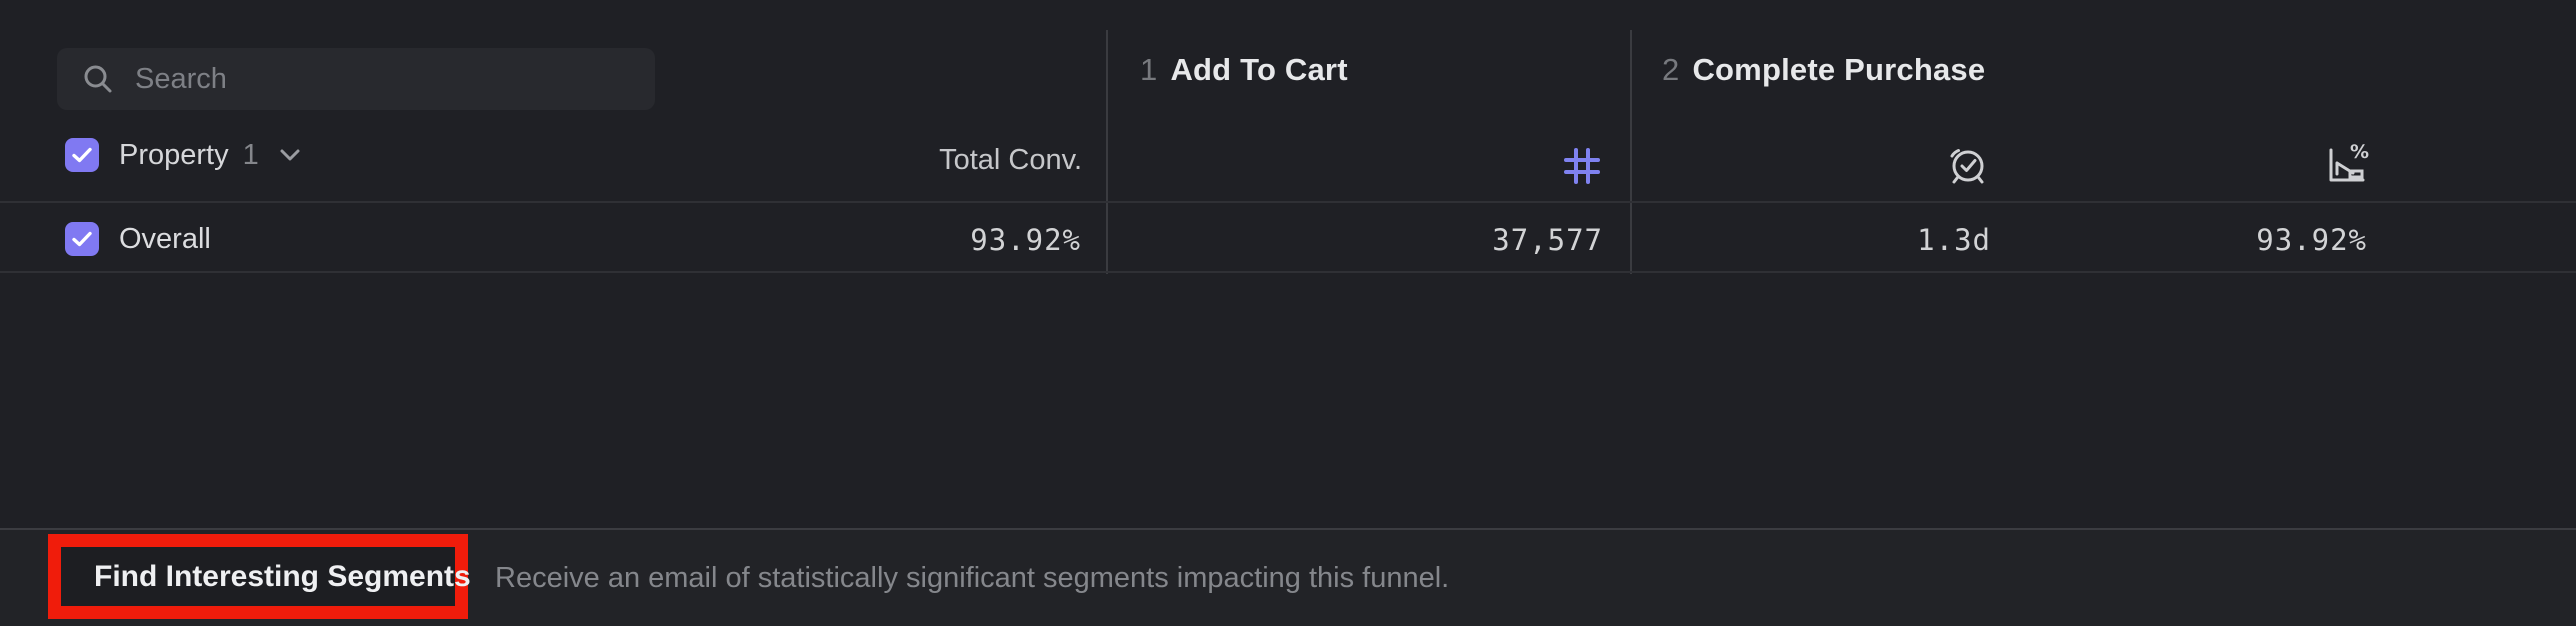 Image resolution: width=2576 pixels, height=626 pixels. I want to click on property-header-label: Property, so click(174, 154).